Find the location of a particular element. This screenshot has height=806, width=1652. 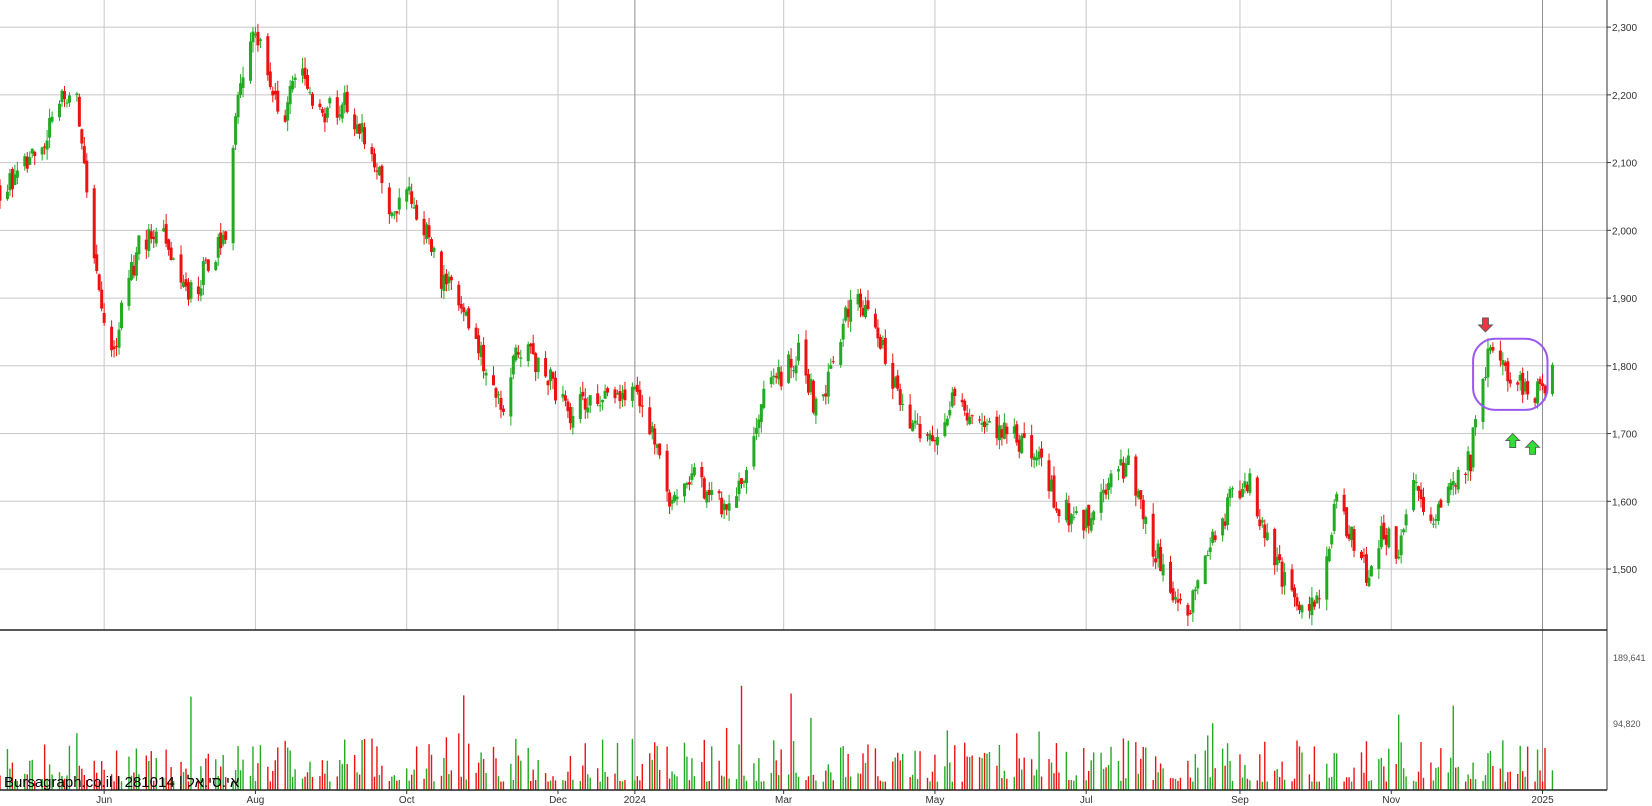

date-tick-label: Jun is located at coordinates (104, 800).